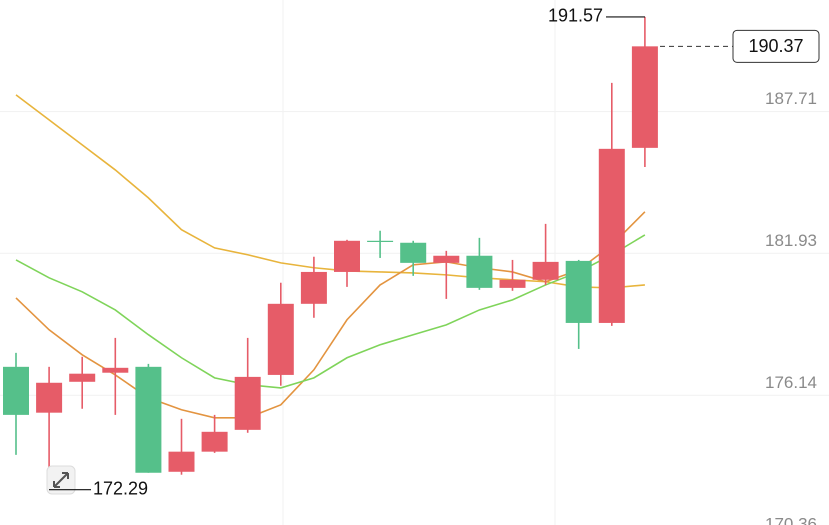 The image size is (829, 525). What do you see at coordinates (120, 488) in the screenshot?
I see `min-label: 172.29` at bounding box center [120, 488].